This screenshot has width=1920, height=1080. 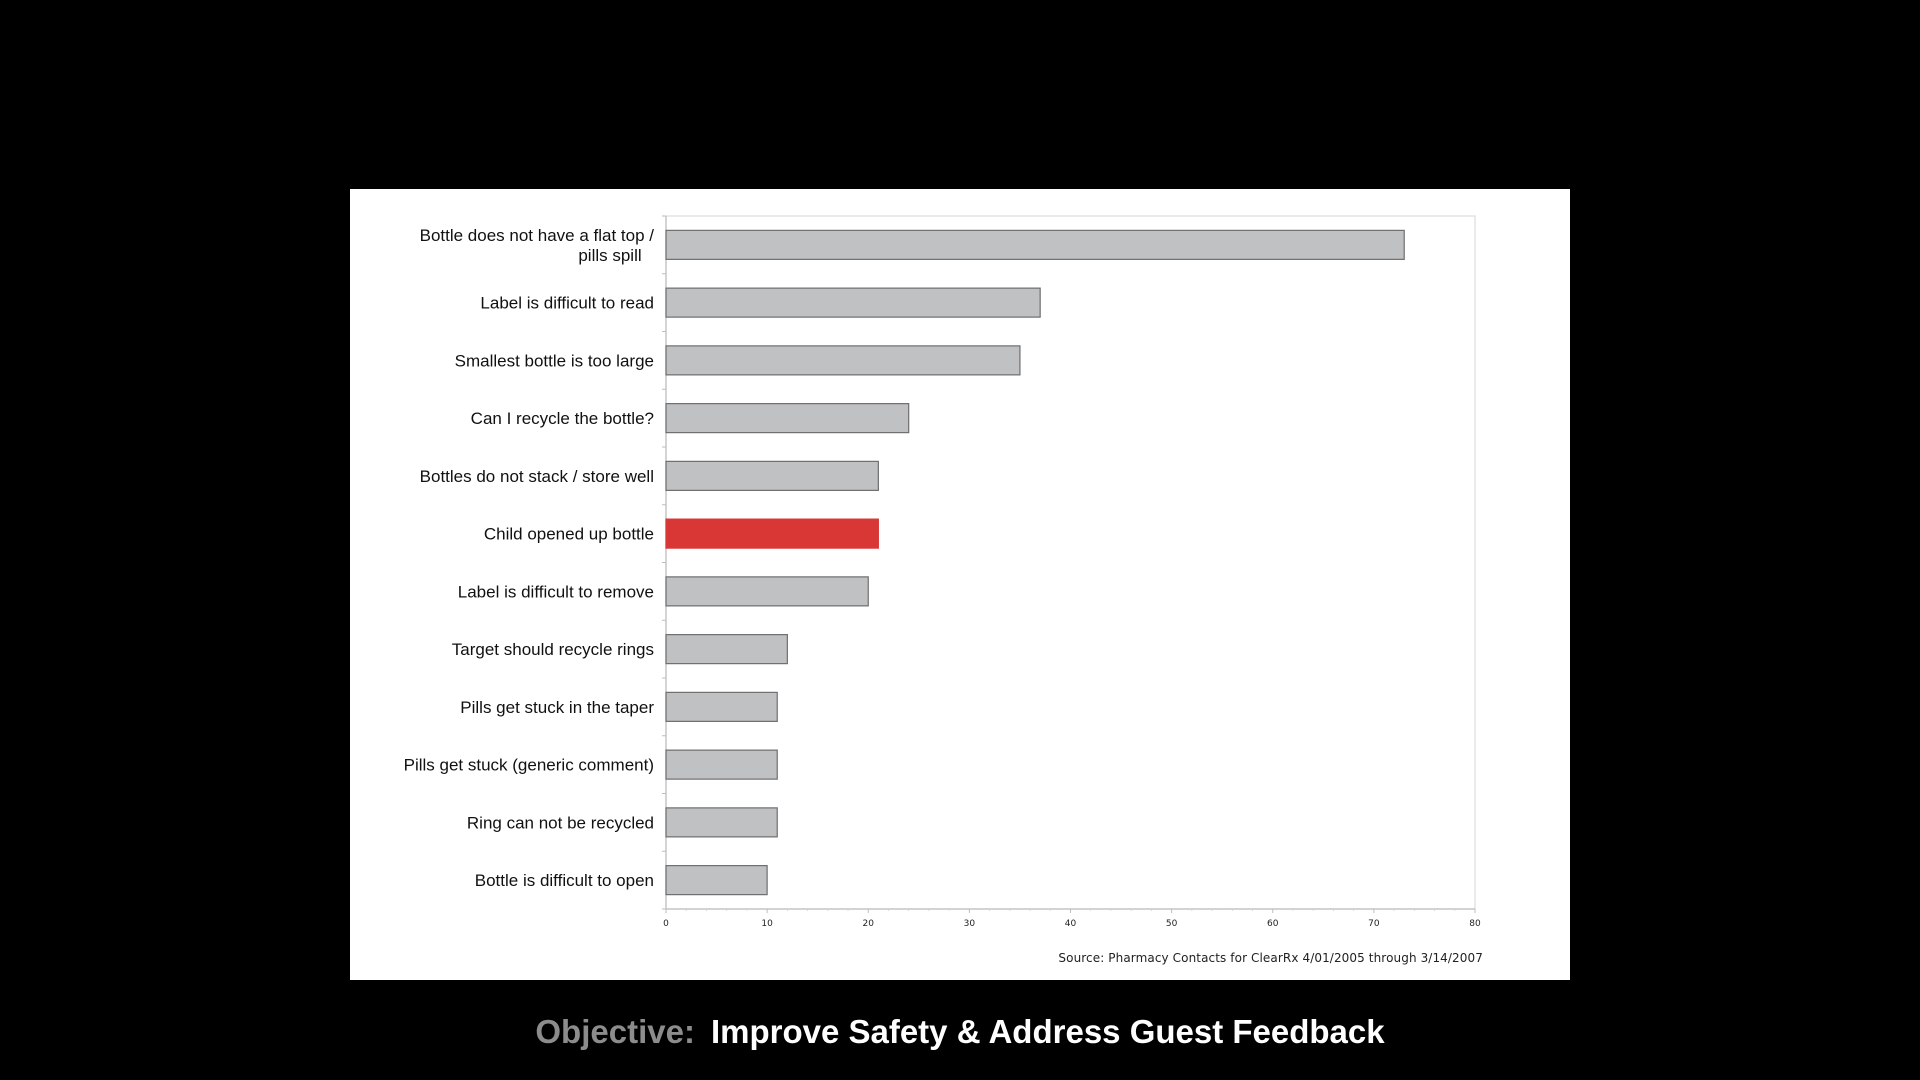 What do you see at coordinates (1273, 924) in the screenshot?
I see `x-tick-label: 60` at bounding box center [1273, 924].